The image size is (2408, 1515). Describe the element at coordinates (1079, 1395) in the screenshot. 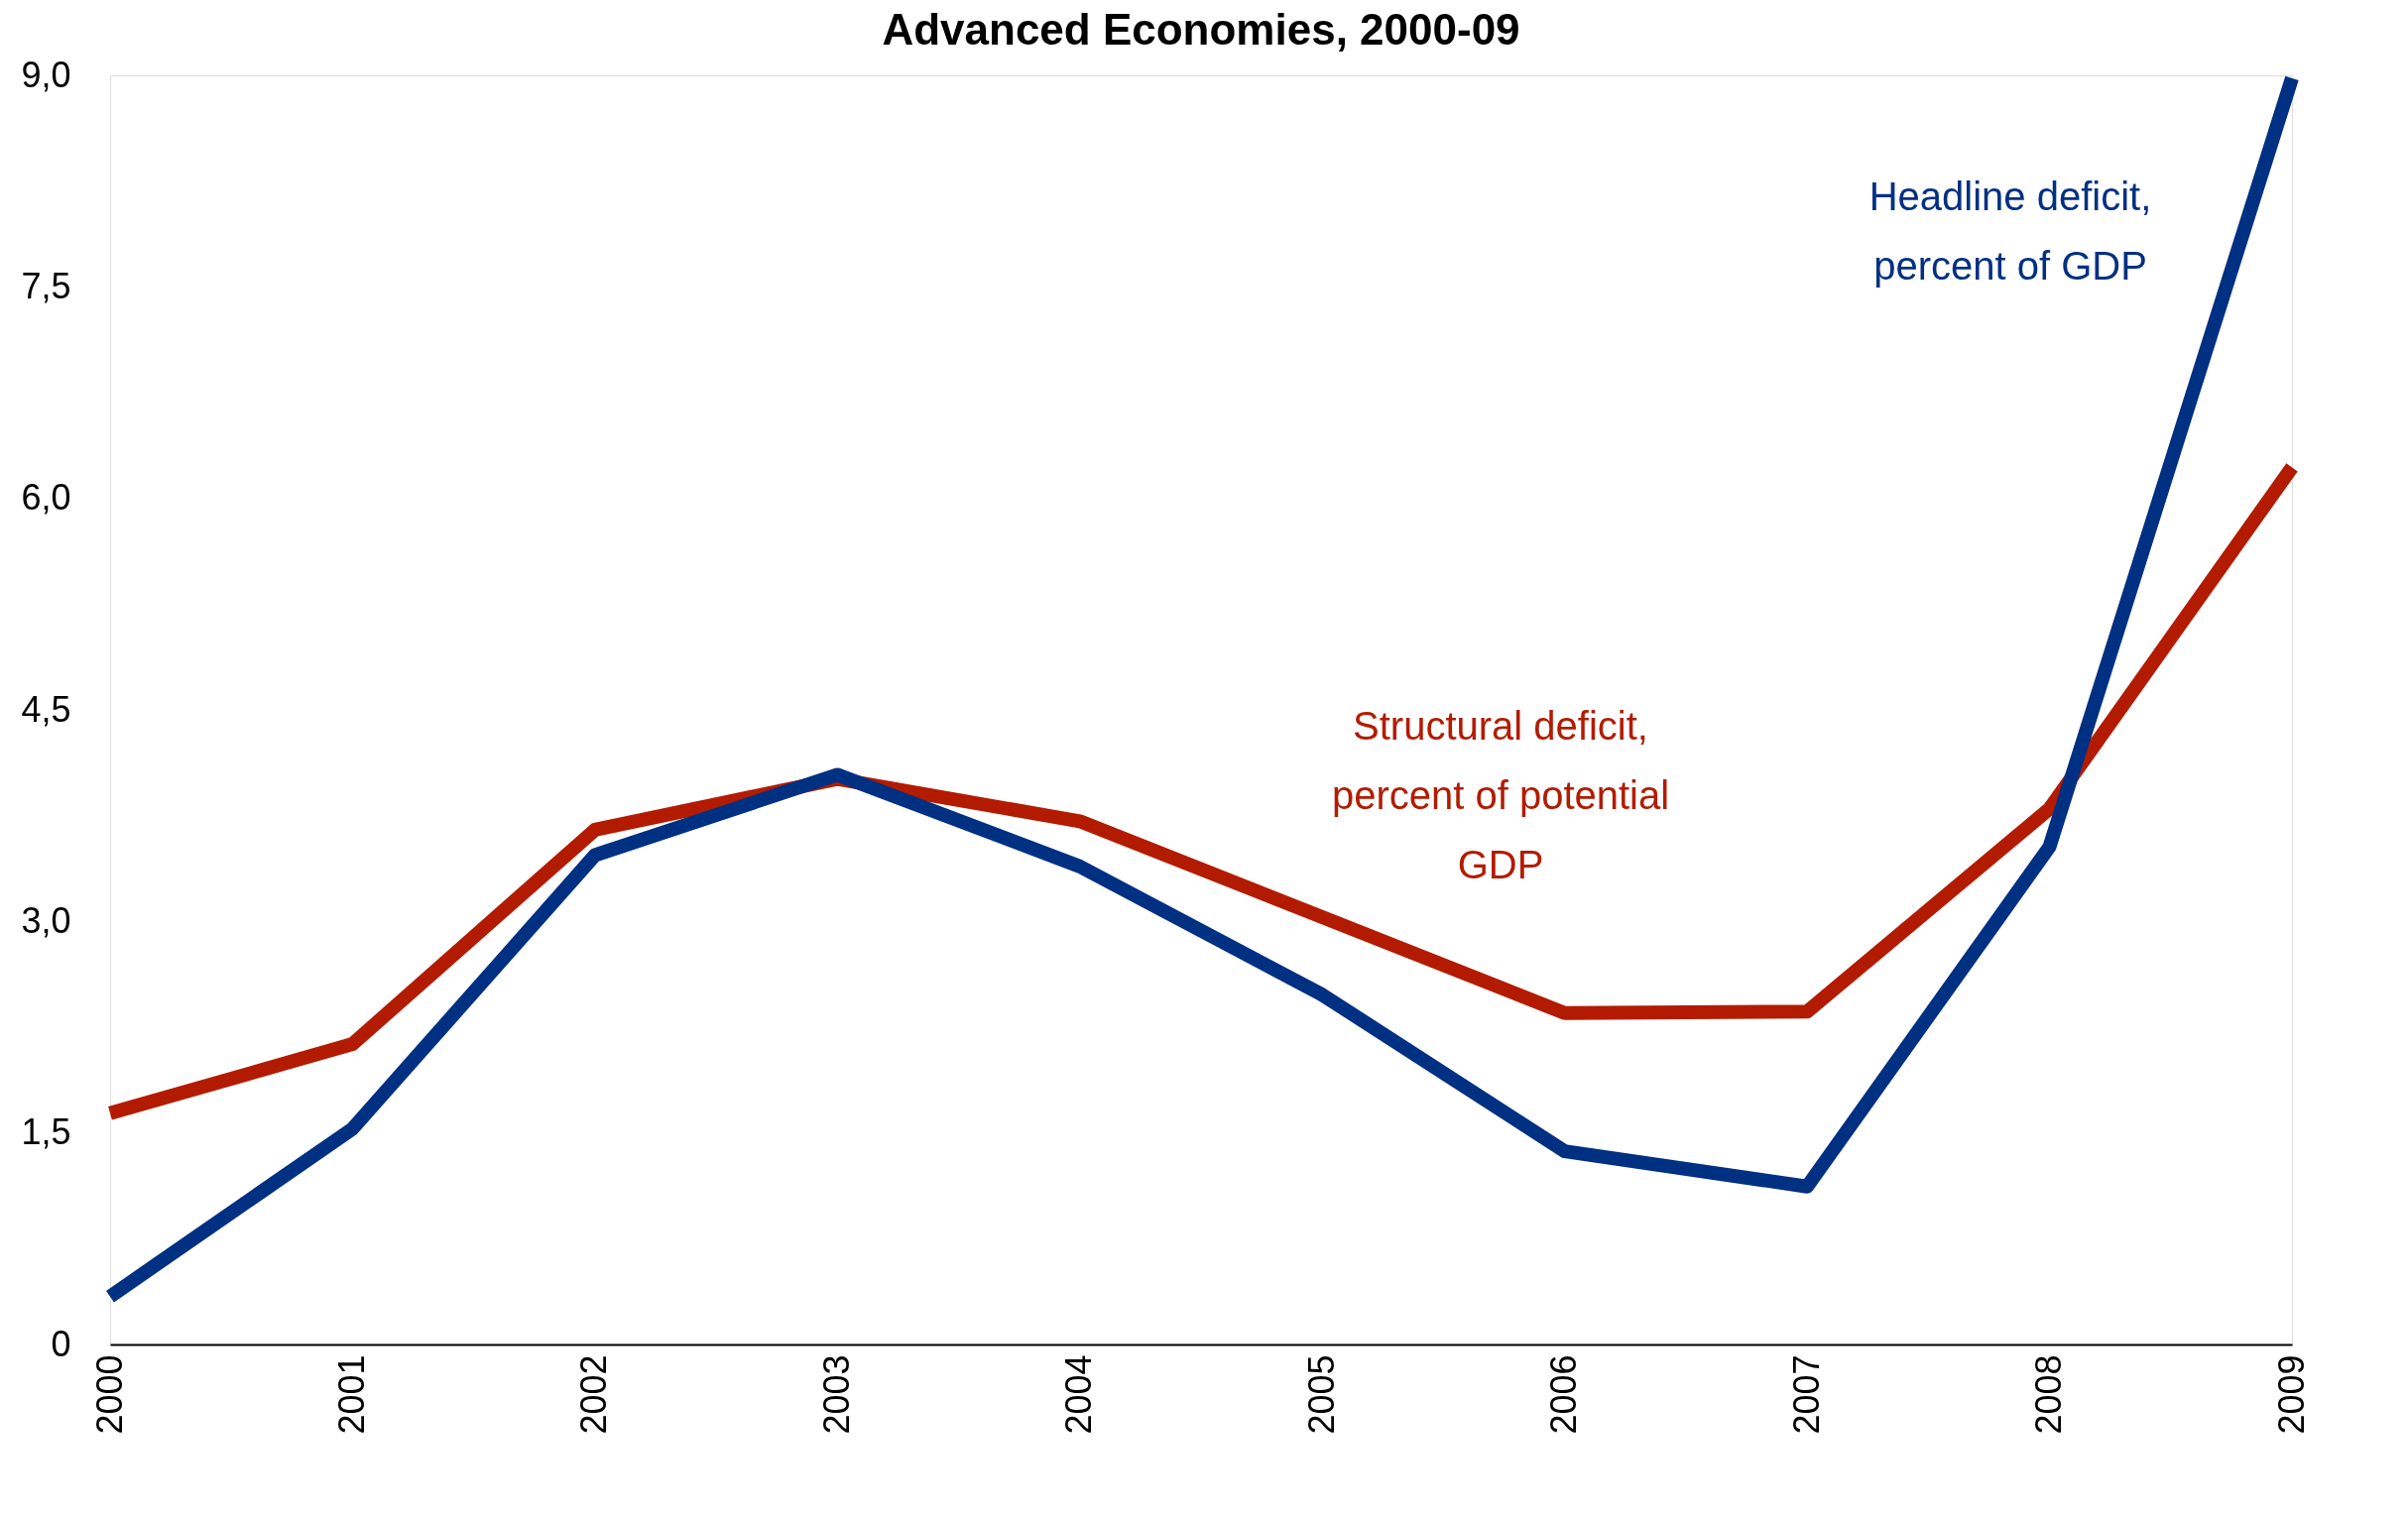

I see `x-tick-label: 2004` at that location.